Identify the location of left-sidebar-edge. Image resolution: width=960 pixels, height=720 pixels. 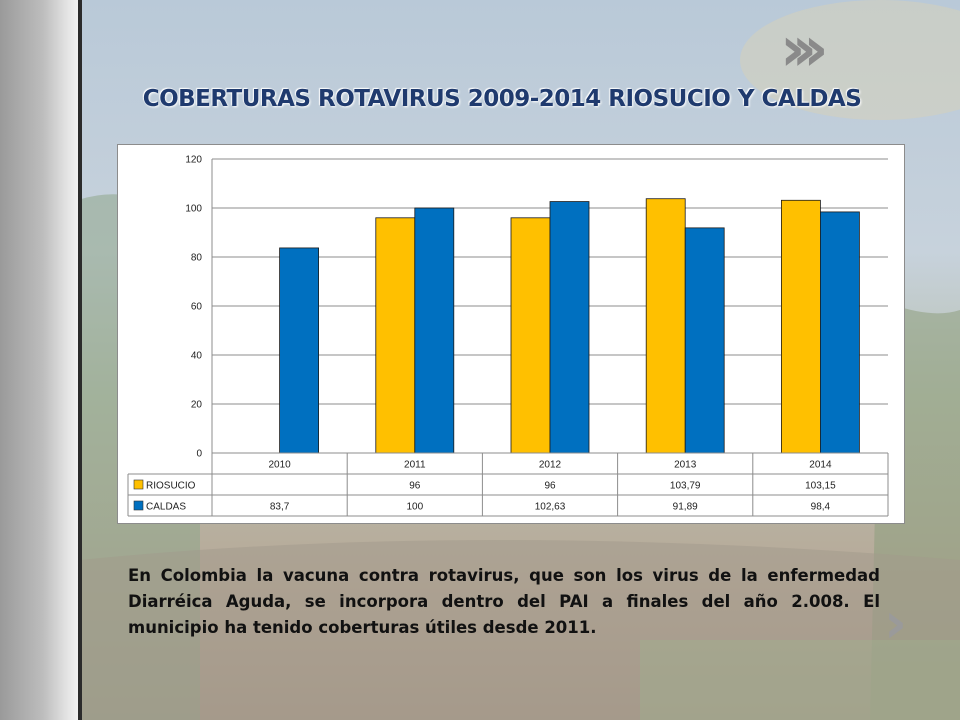
(80, 360).